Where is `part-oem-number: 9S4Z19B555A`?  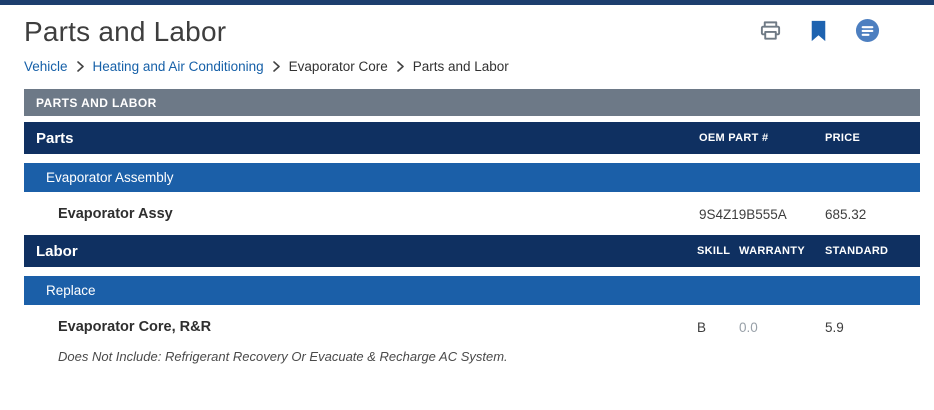
part-oem-number: 9S4Z19B555A is located at coordinates (743, 214).